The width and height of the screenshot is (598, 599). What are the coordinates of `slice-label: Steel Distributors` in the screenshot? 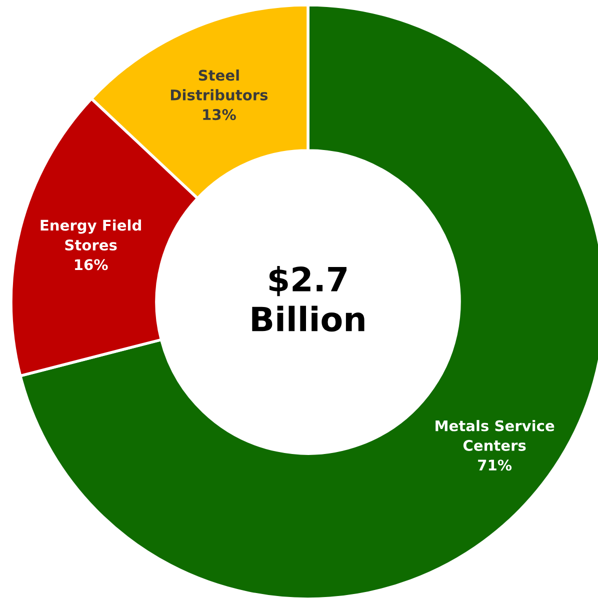 It's located at (219, 84).